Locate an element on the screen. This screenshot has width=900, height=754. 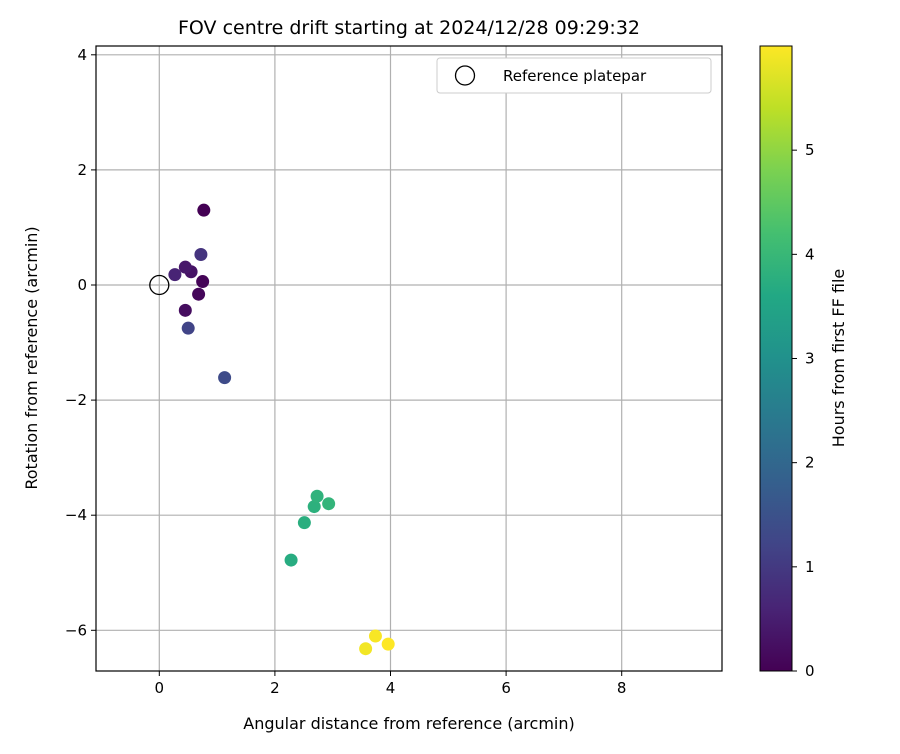
colorbar-tick-label: 1 is located at coordinates (810, 567).